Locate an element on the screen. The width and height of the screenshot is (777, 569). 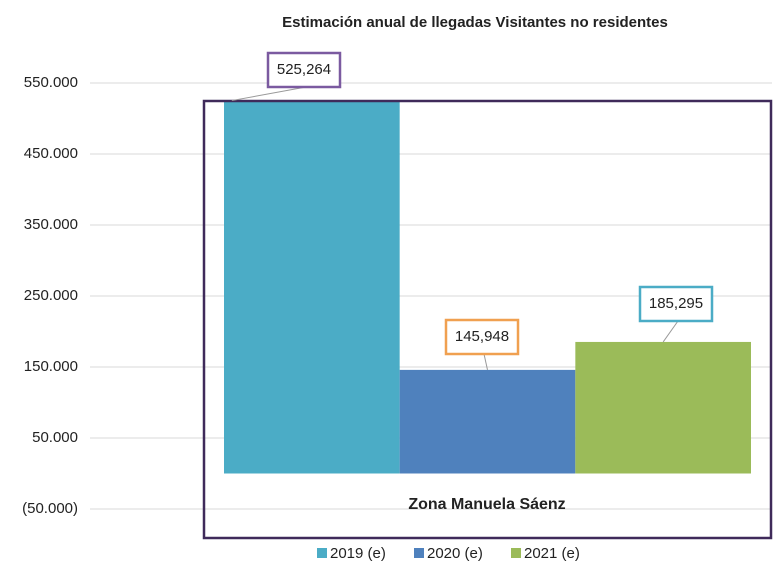
y-tick-label: 250.000 is located at coordinates (51, 295).